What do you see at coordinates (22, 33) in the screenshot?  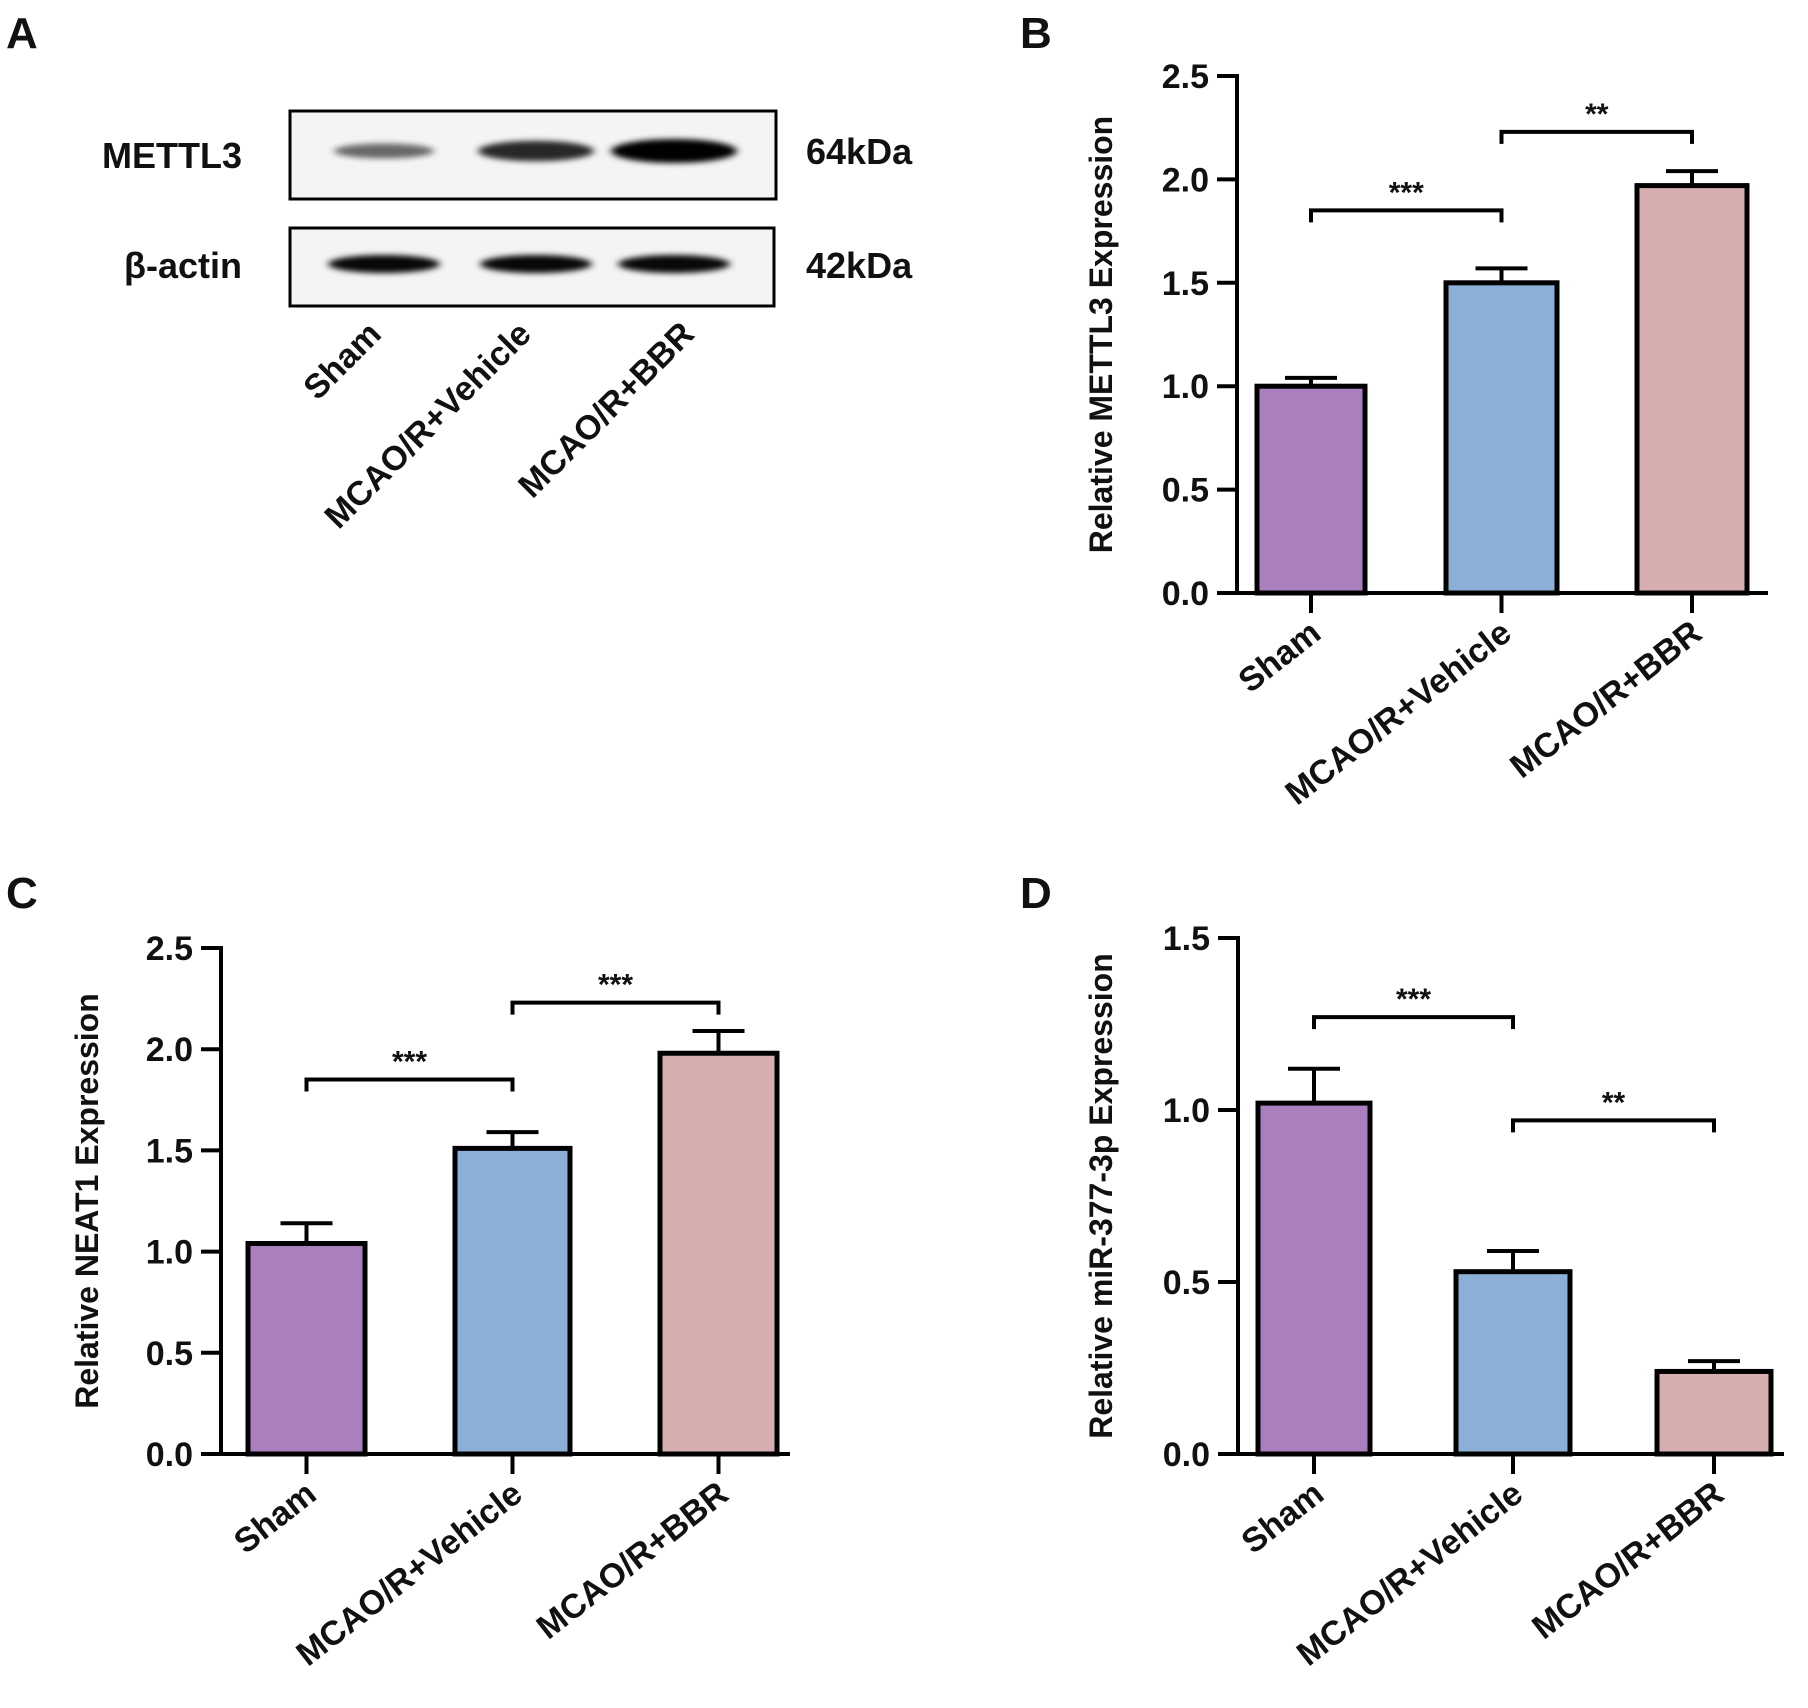 I see `panel-label-a: A` at bounding box center [22, 33].